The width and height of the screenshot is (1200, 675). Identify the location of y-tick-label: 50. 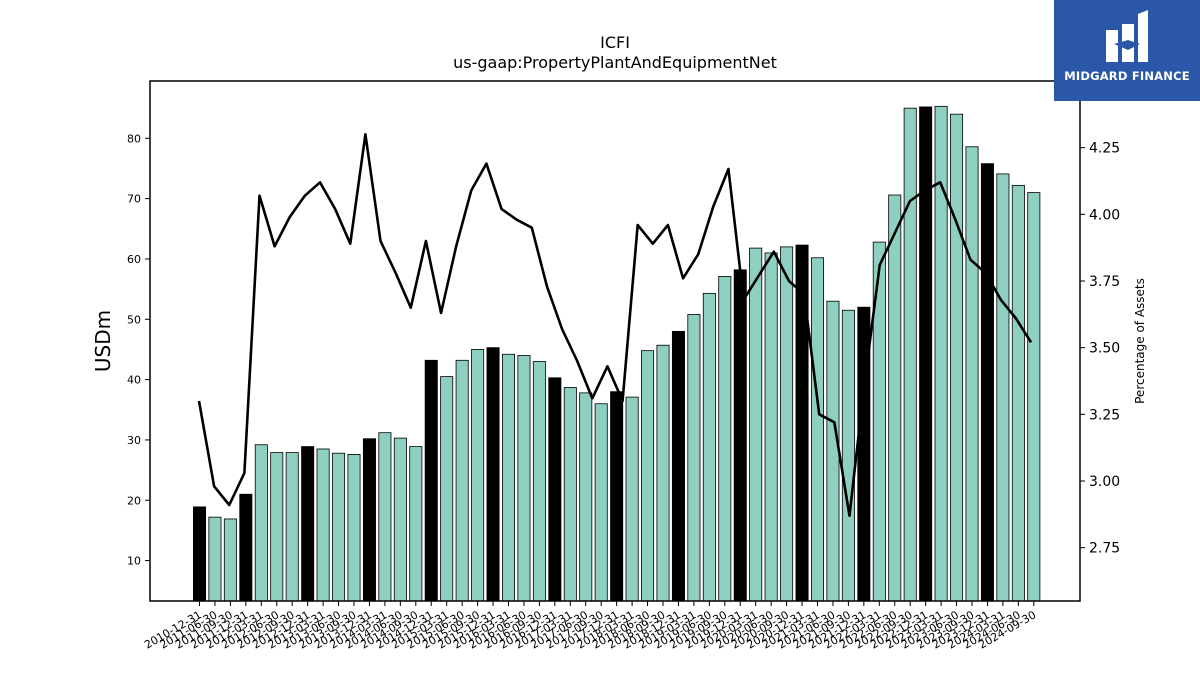
(134, 319).